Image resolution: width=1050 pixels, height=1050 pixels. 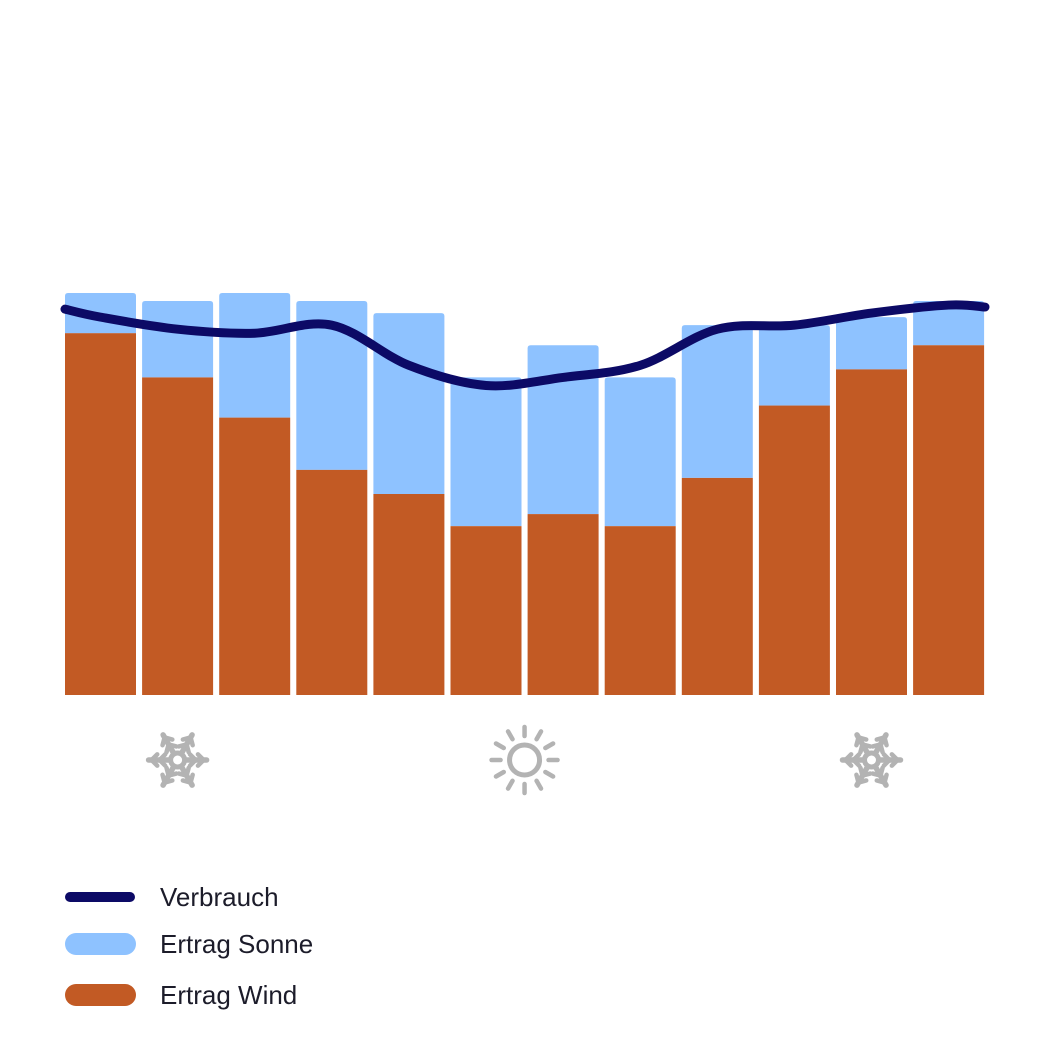 I want to click on legend-label-verbrauch: Verbrauch, so click(x=219, y=897).